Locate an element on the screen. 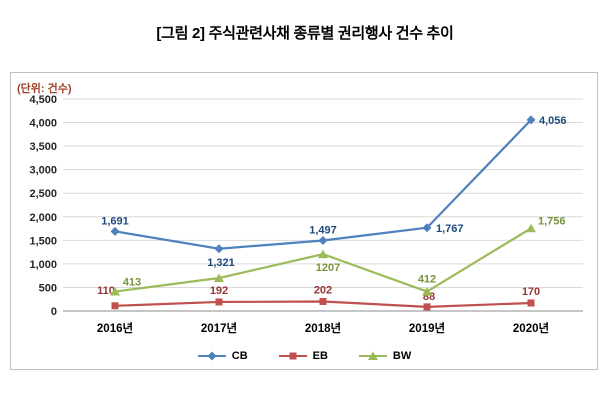 This screenshot has height=401, width=610. legend-item-bw: BW is located at coordinates (384, 356).